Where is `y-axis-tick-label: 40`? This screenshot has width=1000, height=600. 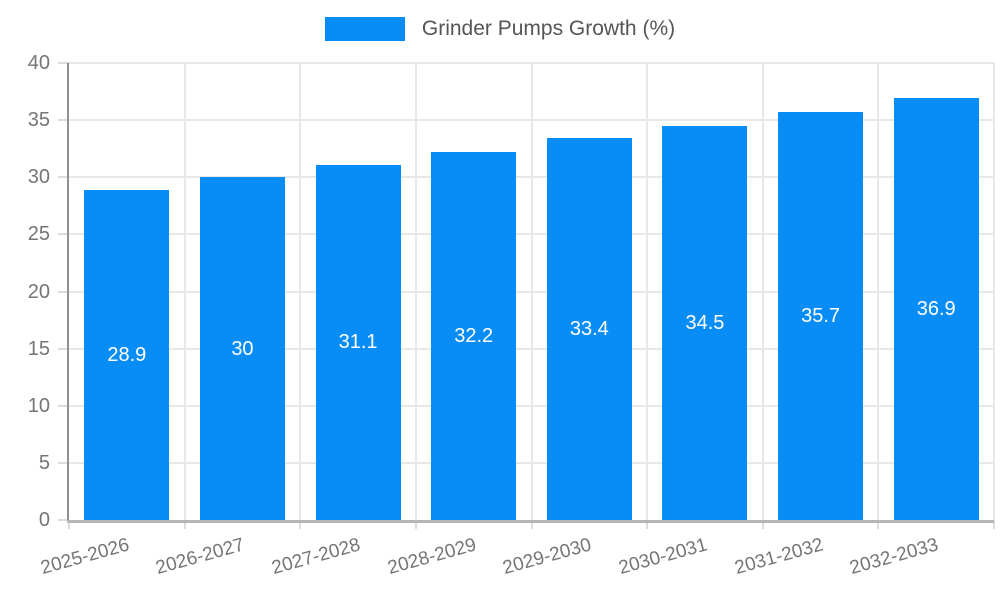 y-axis-tick-label: 40 is located at coordinates (38, 63).